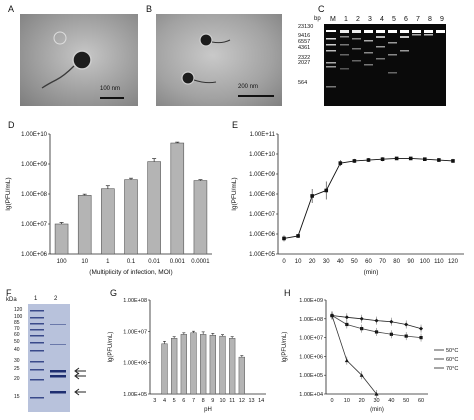 Image resolution: width=474 pixels, height=420 pixels. What do you see at coordinates (18, 310) in the screenshot?
I see `sds-ladder-label: 120` at bounding box center [18, 310].